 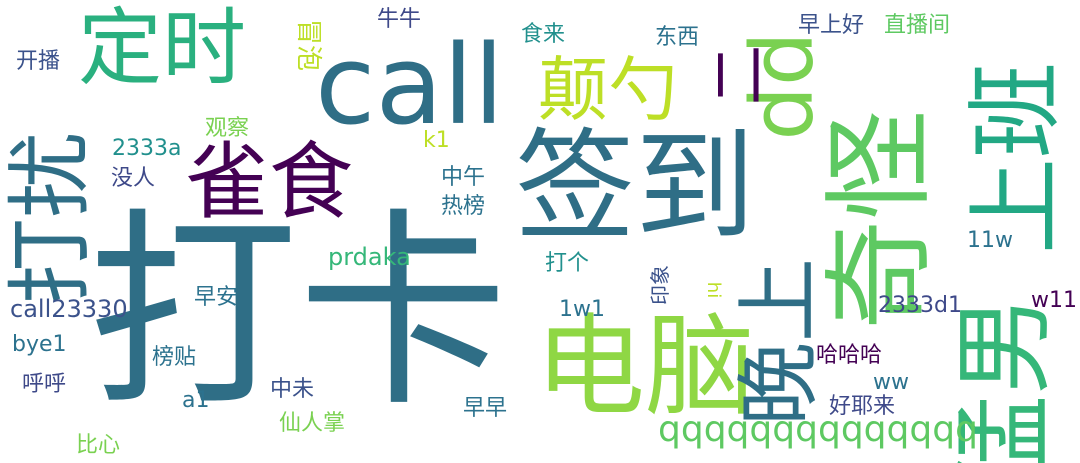 What do you see at coordinates (831, 25) in the screenshot?
I see `word: 早上好` at bounding box center [831, 25].